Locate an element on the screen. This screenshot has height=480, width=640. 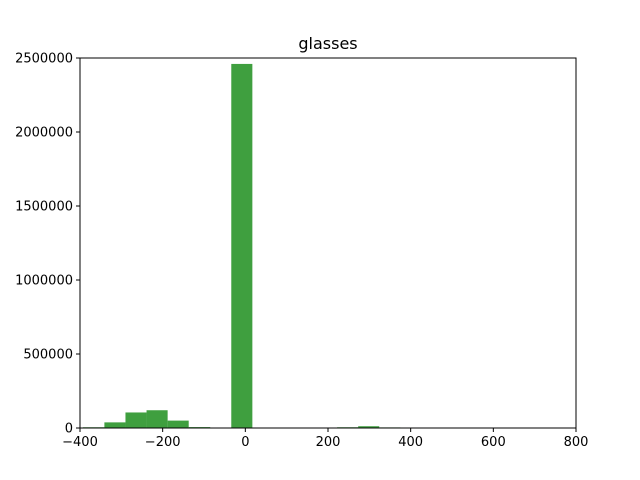
y-tick-label: 500000 is located at coordinates (48, 355).